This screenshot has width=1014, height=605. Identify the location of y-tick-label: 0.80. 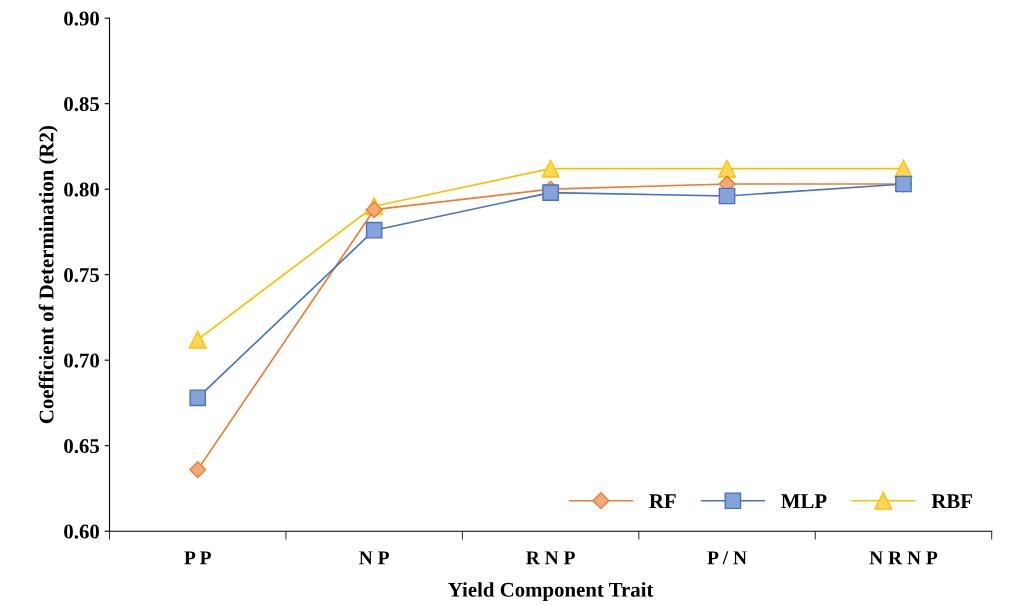
(81, 189).